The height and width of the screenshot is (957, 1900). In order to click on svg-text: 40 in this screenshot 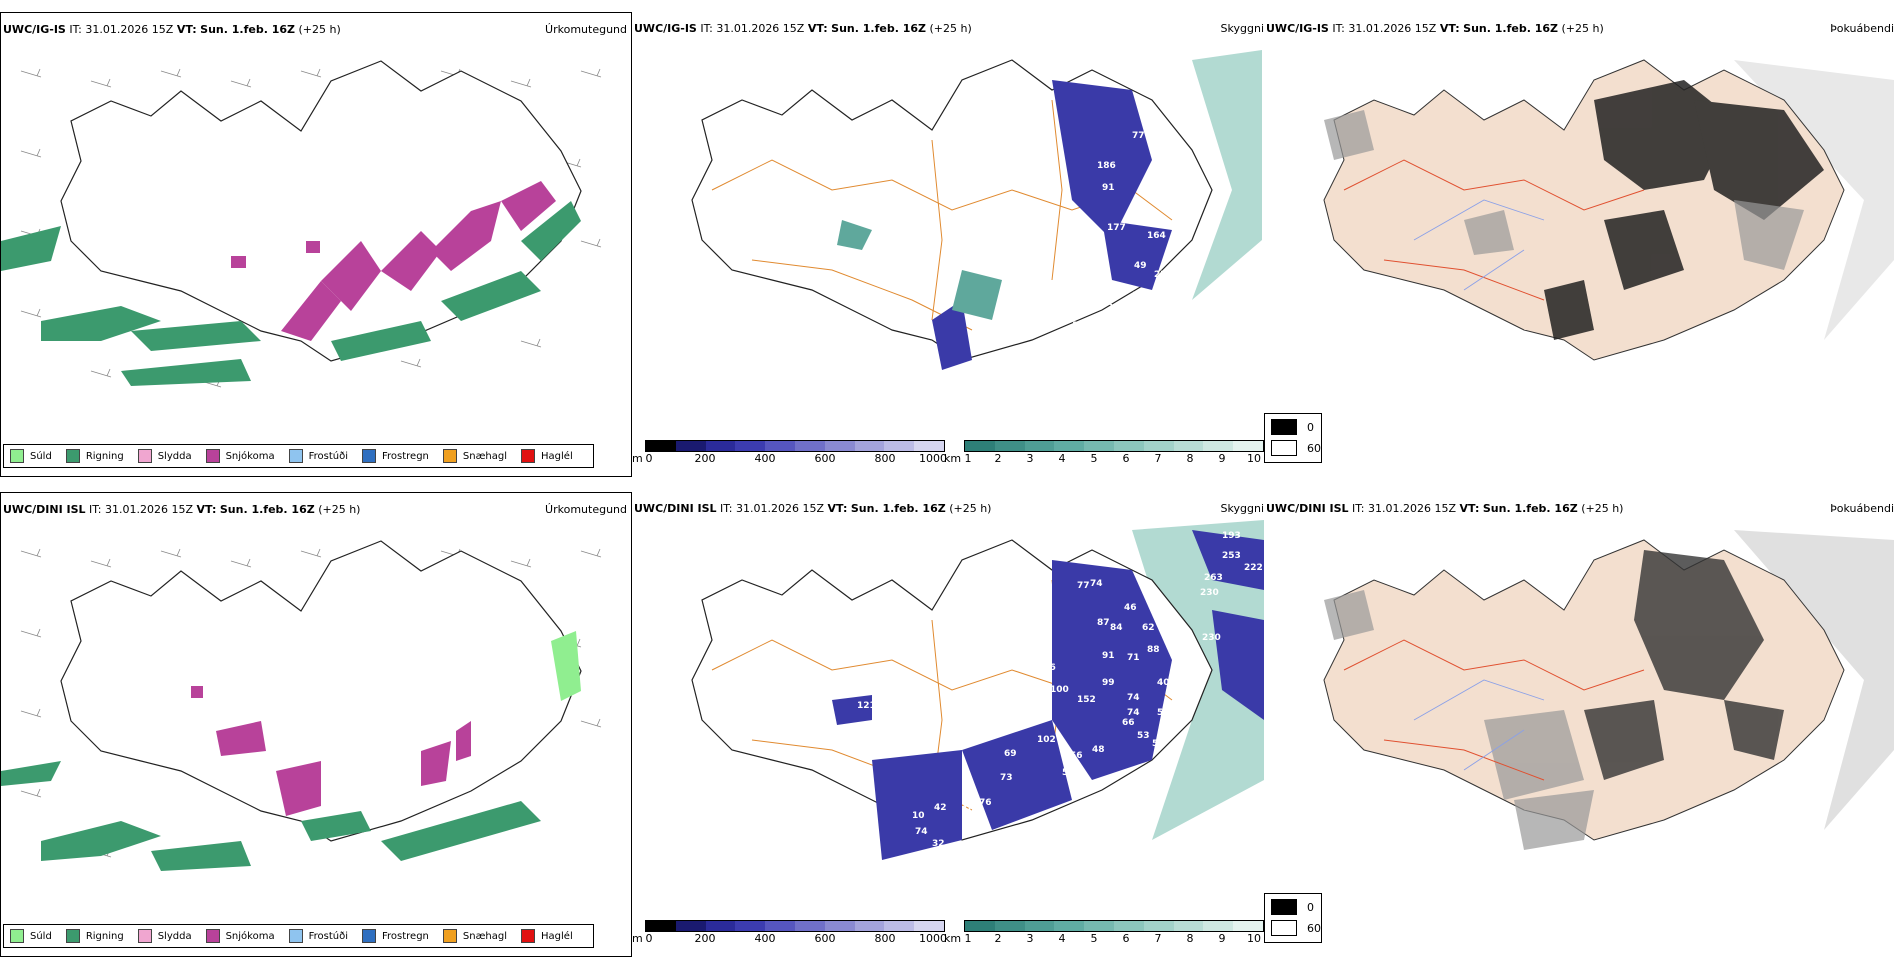, I will do `click(1163, 683)`.